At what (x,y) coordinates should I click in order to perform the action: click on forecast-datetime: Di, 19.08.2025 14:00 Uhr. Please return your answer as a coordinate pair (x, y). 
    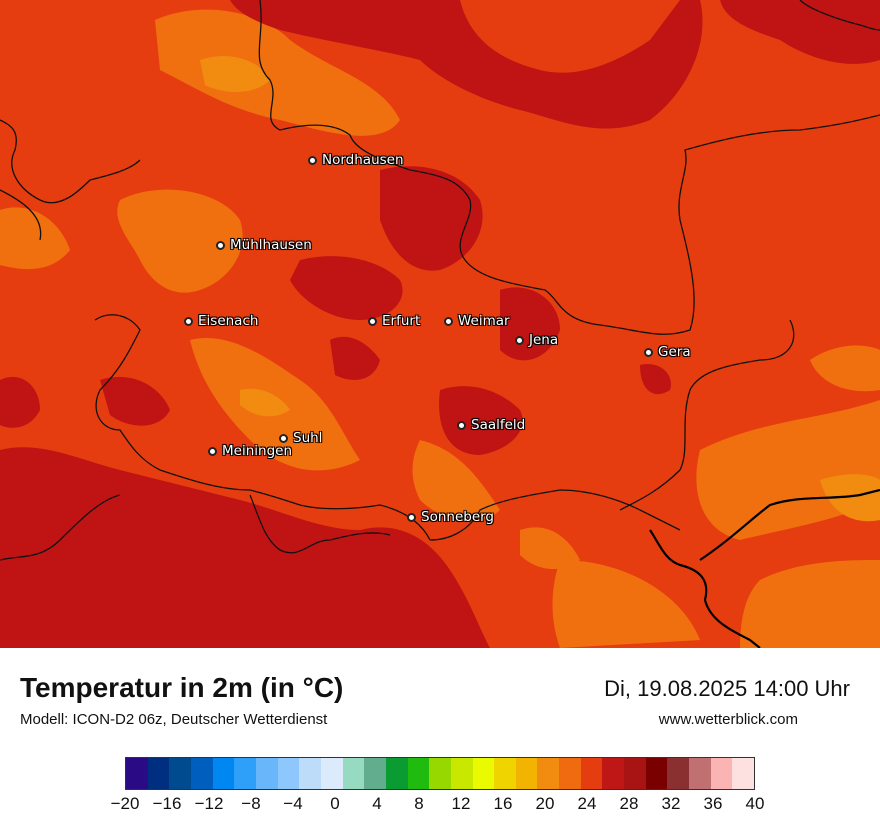
    Looking at the image, I should click on (727, 688).